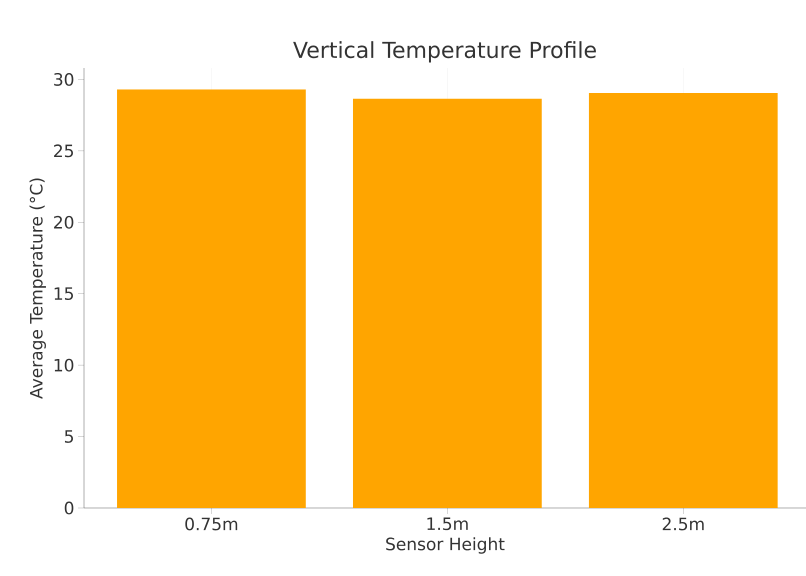 This screenshot has height=576, width=806. Describe the element at coordinates (444, 51) in the screenshot. I see `chart-title: Vertical Temperature Profile` at that location.